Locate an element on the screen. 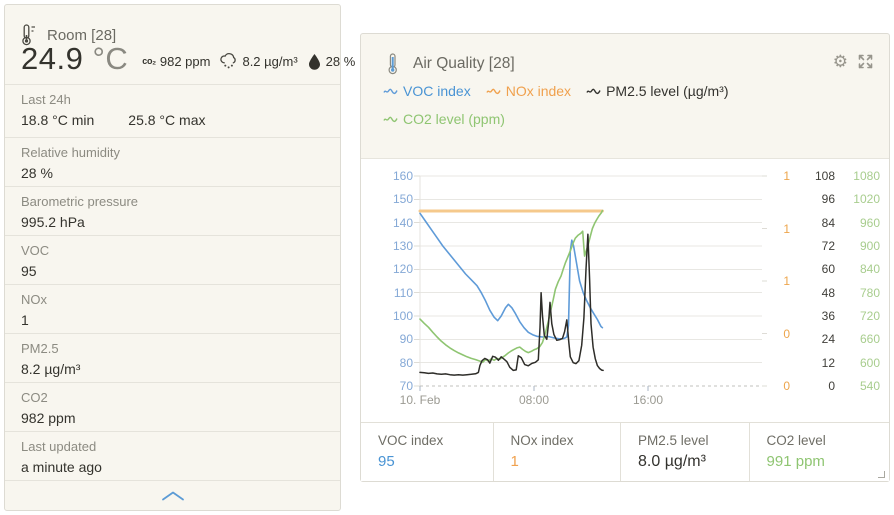 The image size is (894, 515). axis-tick-label: 60 is located at coordinates (828, 269).